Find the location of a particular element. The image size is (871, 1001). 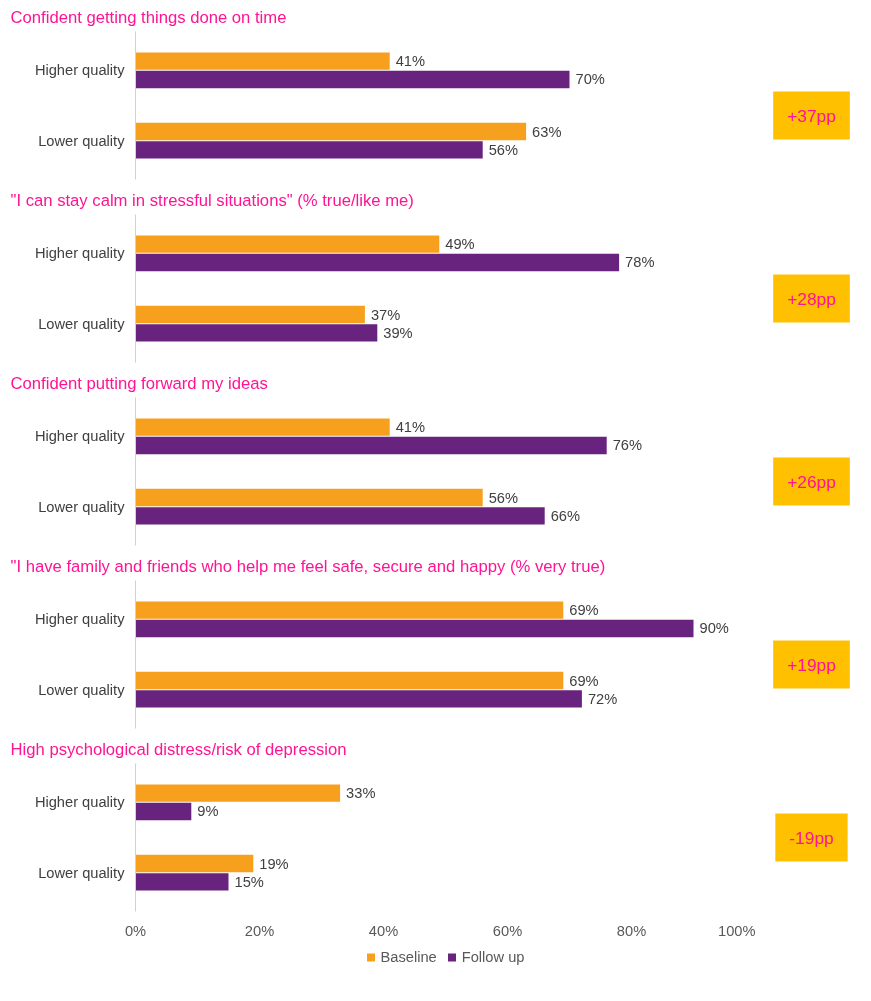

data-label: 90% is located at coordinates (714, 628).